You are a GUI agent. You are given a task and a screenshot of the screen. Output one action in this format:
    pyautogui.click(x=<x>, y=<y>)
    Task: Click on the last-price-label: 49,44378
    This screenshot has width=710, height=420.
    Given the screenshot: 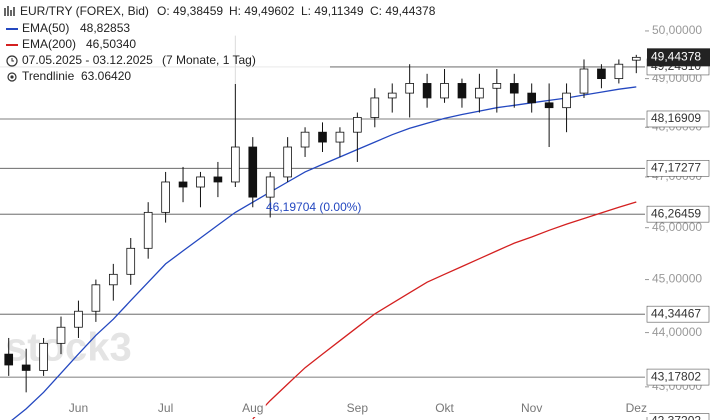 What is the action you would take?
    pyautogui.click(x=676, y=57)
    